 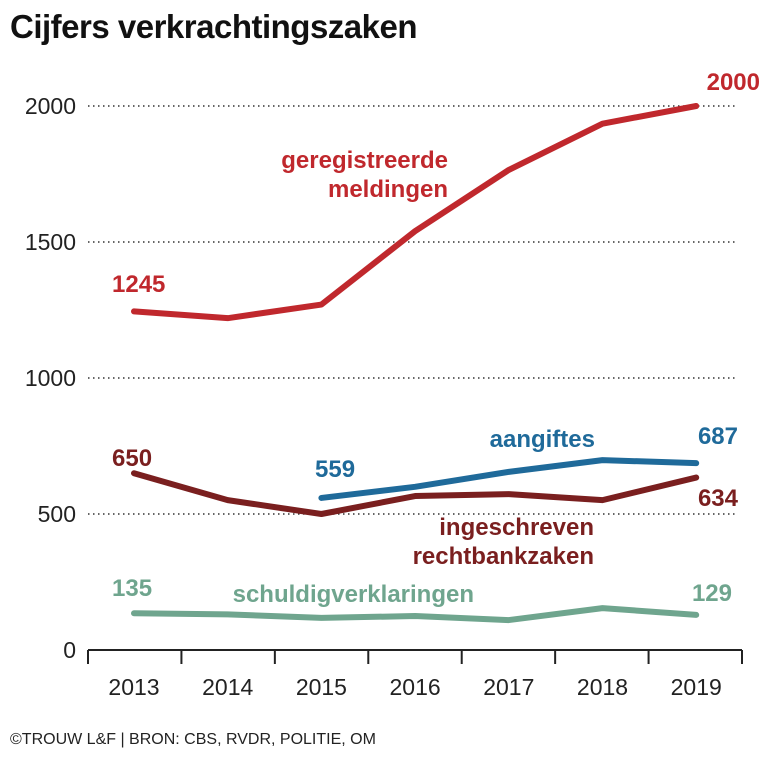 I want to click on x-tick-label: 2013, so click(x=133, y=687).